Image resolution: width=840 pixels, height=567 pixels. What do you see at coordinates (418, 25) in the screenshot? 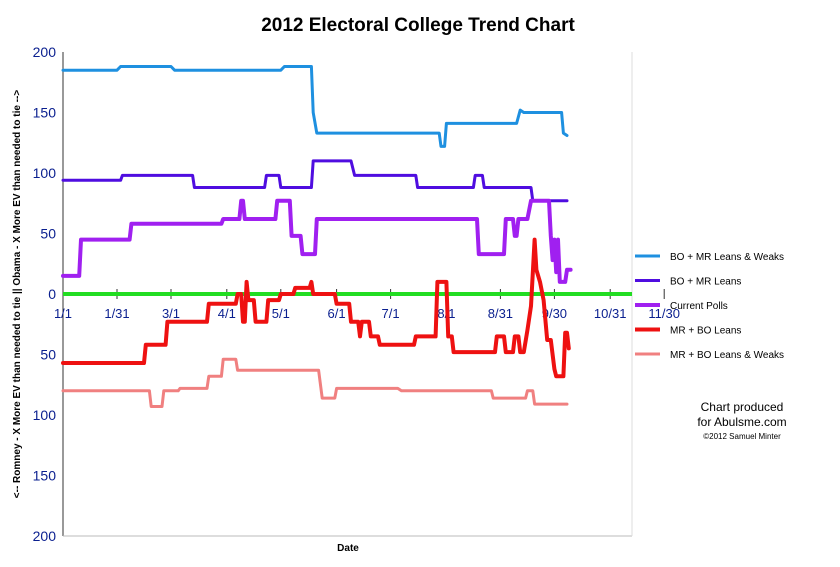
I see `chart-title: 2012 Electoral College Trend Chart` at bounding box center [418, 25].